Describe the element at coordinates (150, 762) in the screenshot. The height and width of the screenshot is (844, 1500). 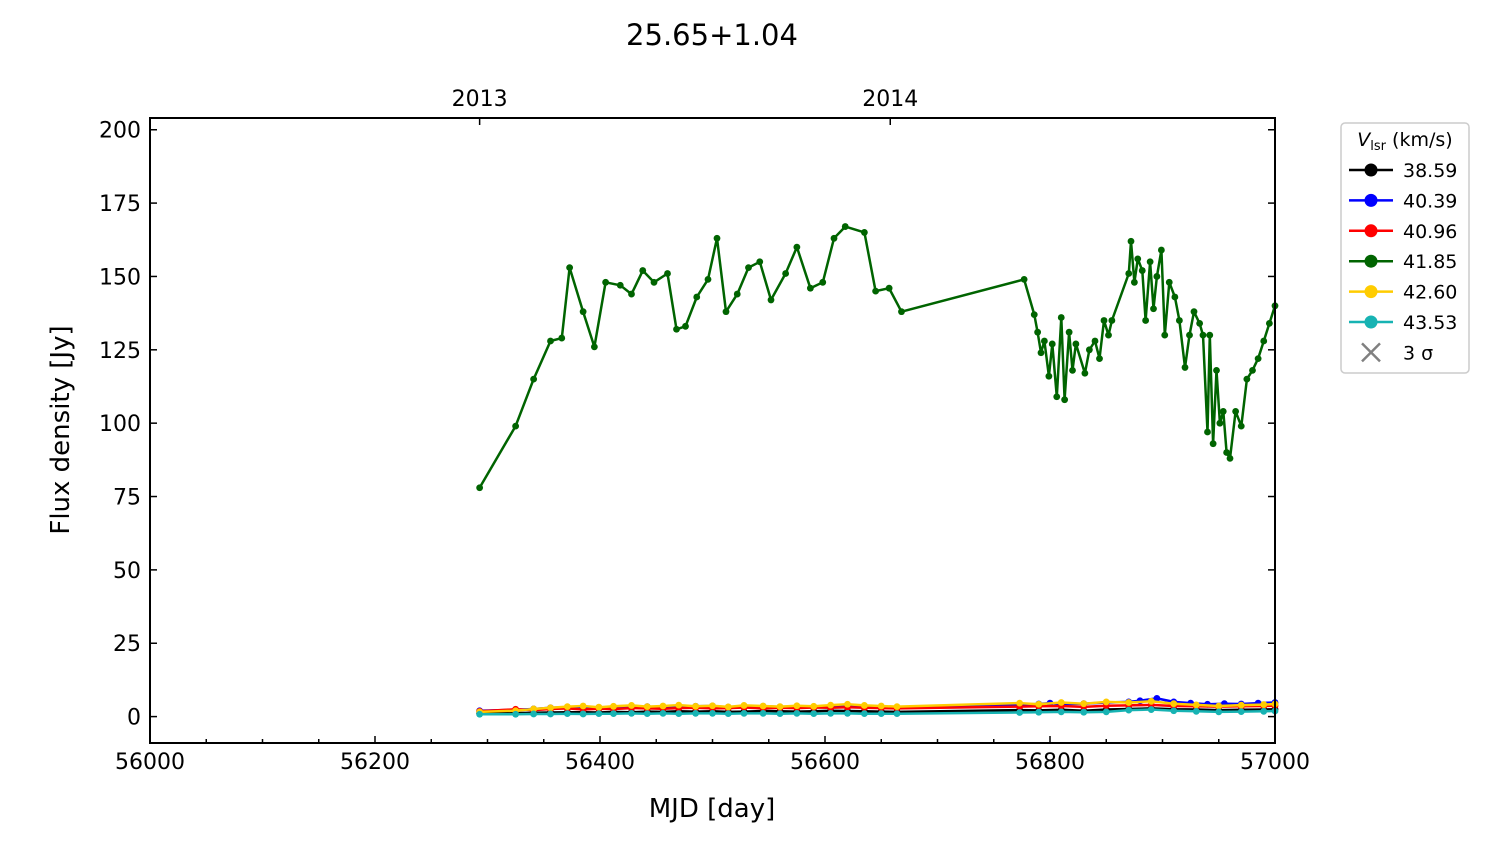
I see `x-tick-label: 56000` at that location.